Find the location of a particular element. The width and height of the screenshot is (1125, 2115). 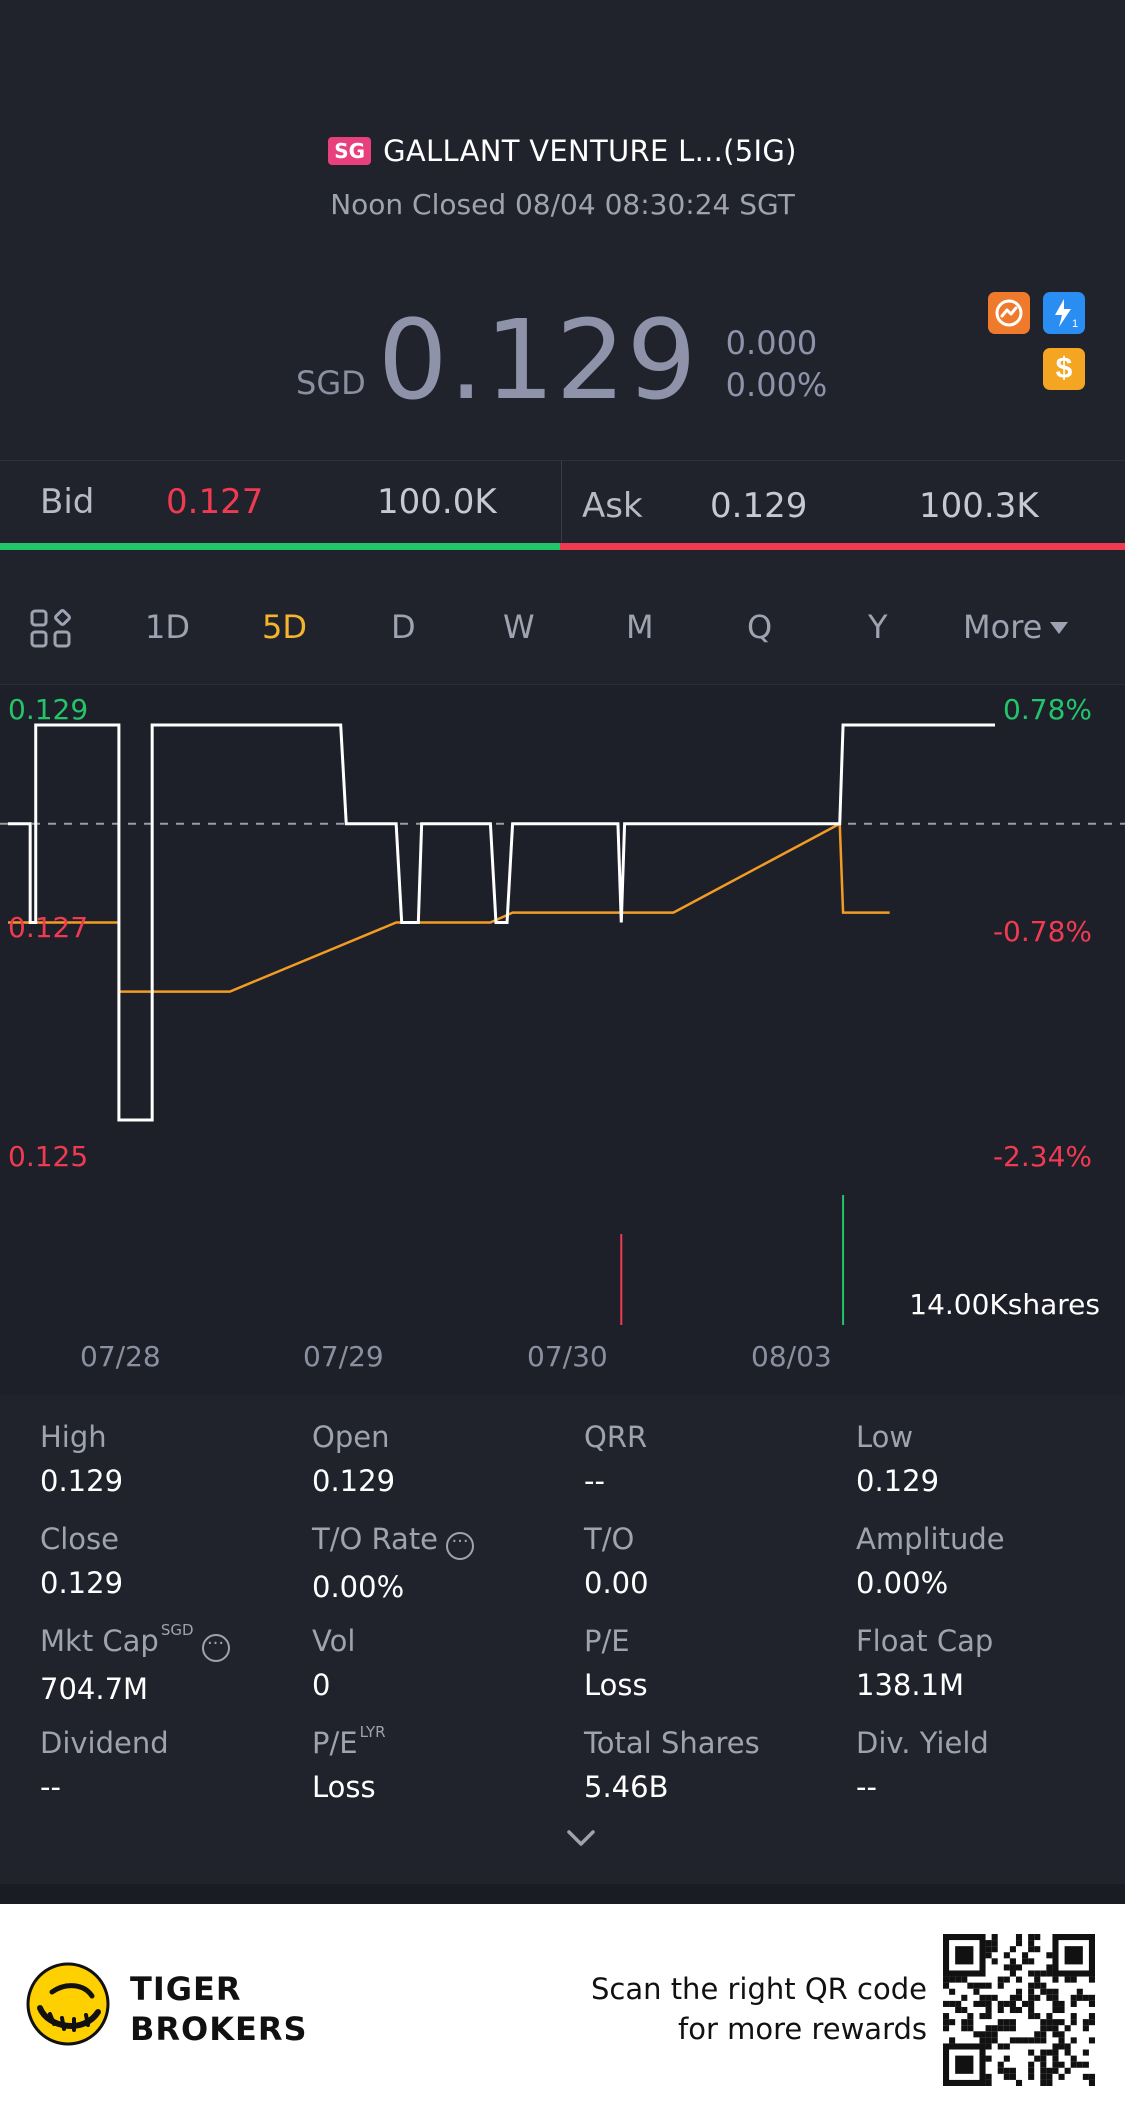

tab-y: Y is located at coordinates (878, 627).